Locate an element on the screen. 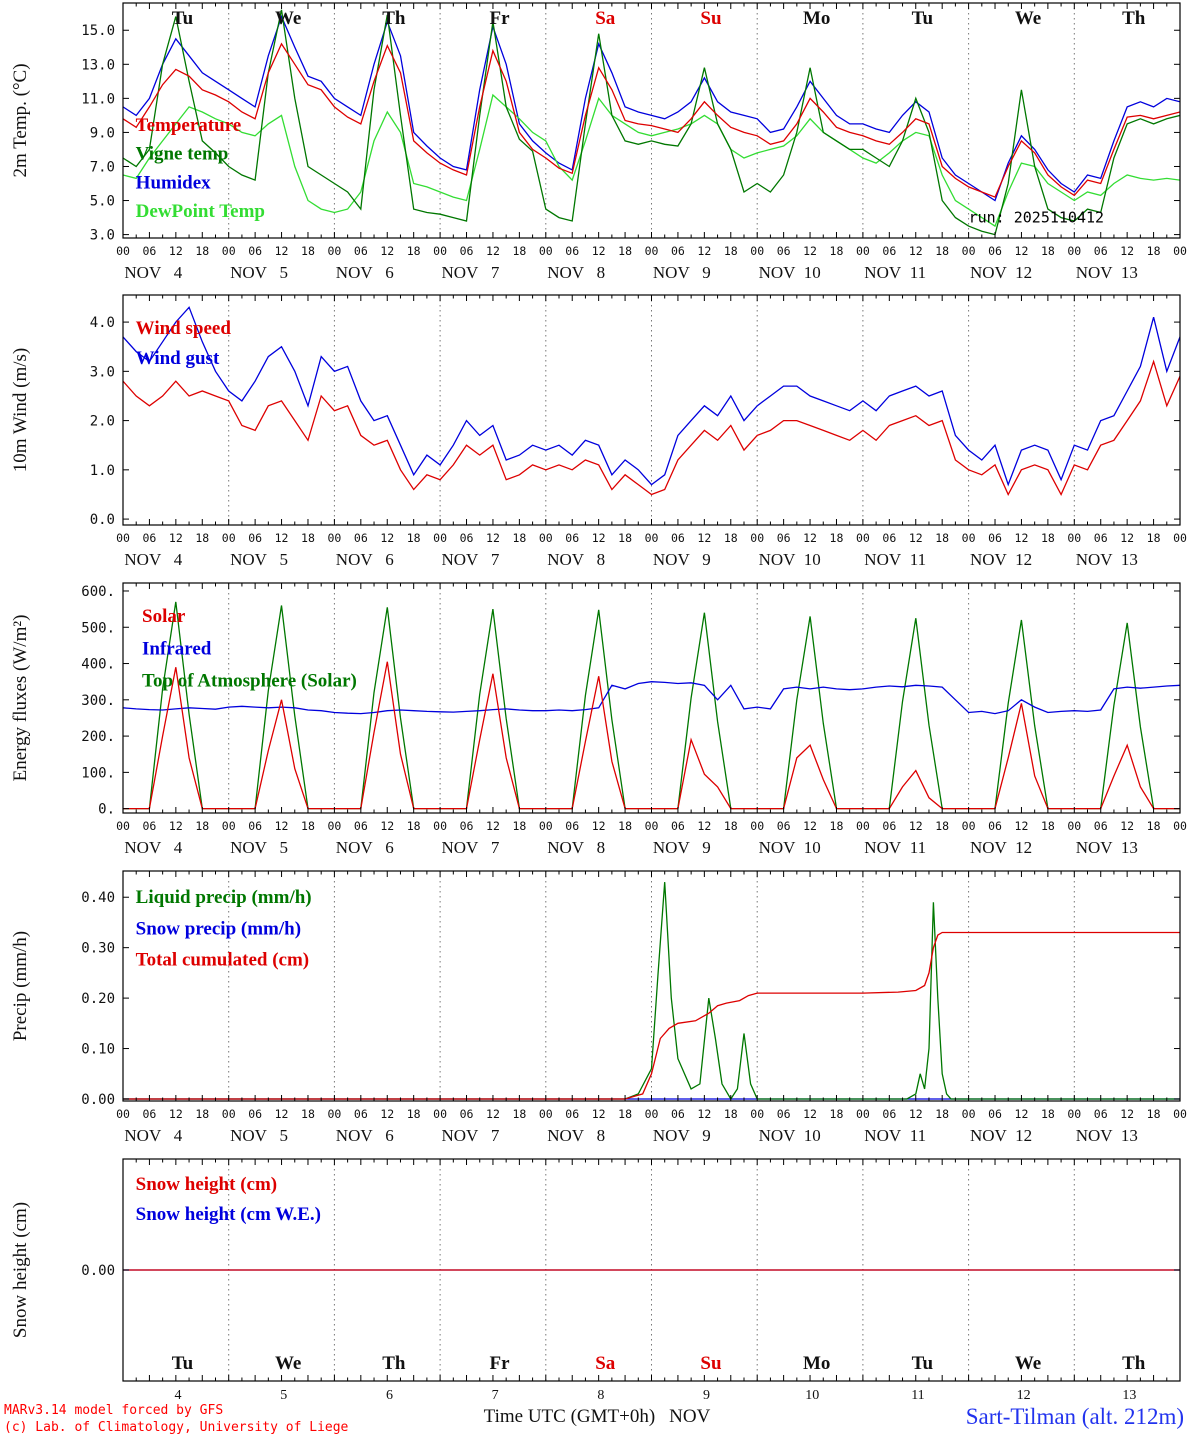  month-label: NOV is located at coordinates (690, 1416).